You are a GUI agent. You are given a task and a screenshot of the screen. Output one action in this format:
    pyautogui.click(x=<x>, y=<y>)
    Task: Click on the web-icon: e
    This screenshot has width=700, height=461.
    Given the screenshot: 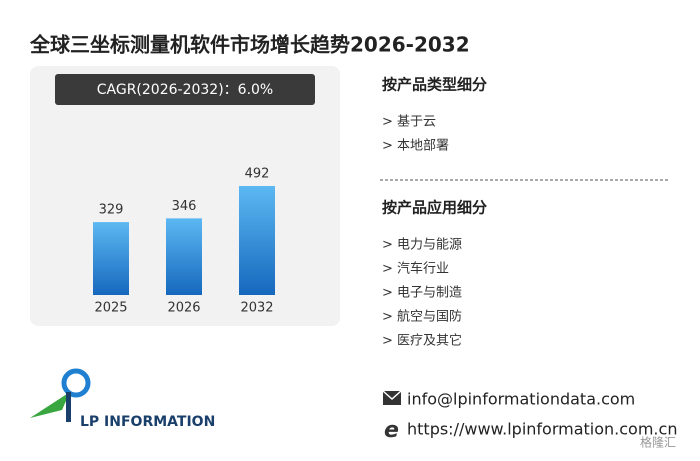 What is the action you would take?
    pyautogui.click(x=391, y=430)
    